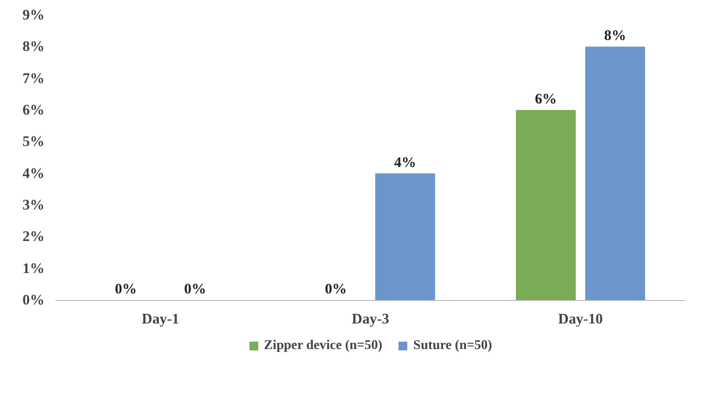 The image size is (723, 417). What do you see at coordinates (33, 268) in the screenshot?
I see `y-tick-label: 1%` at bounding box center [33, 268].